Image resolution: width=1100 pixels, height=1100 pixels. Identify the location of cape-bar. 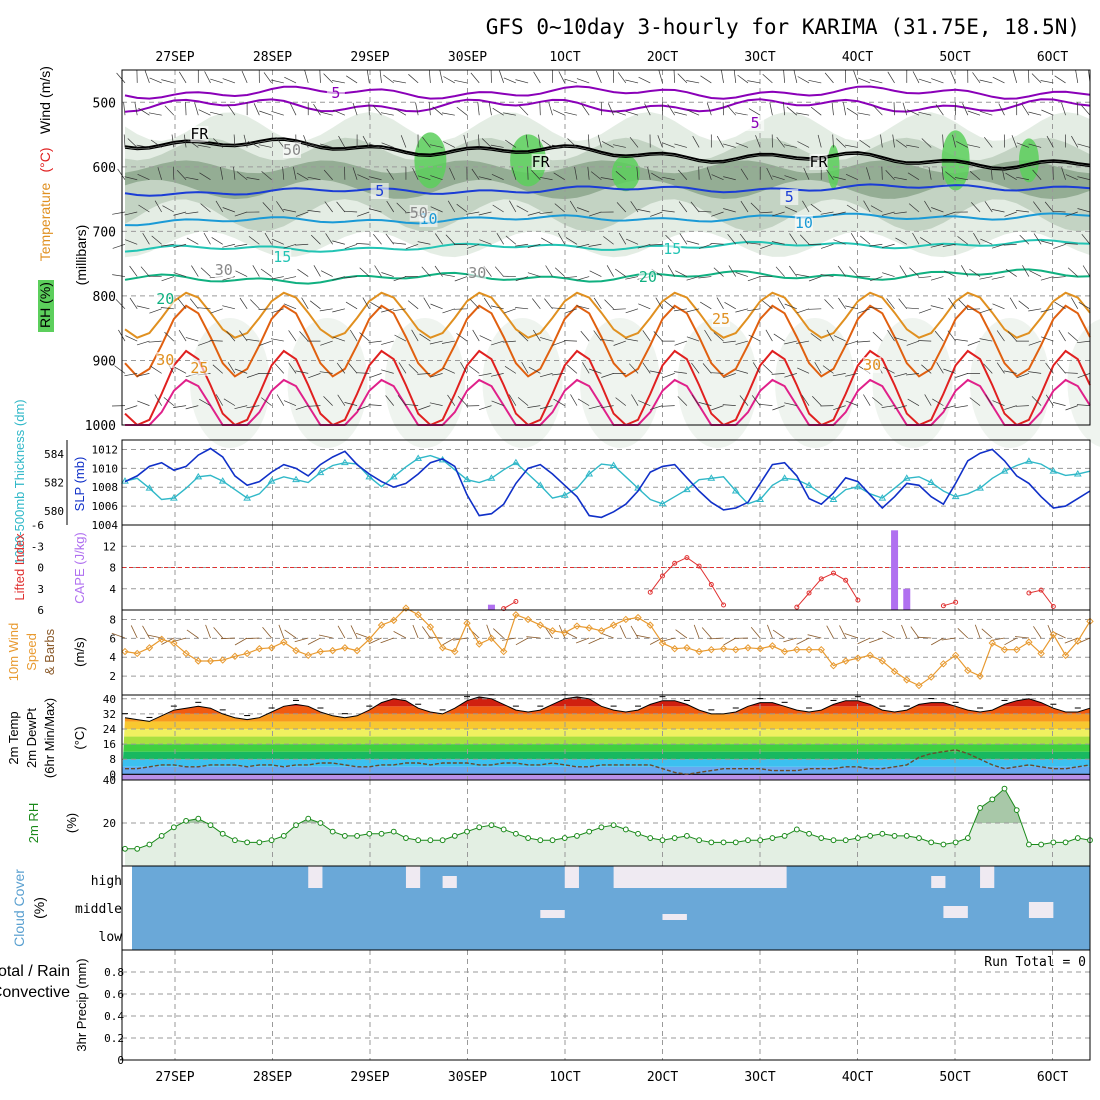
(895, 570).